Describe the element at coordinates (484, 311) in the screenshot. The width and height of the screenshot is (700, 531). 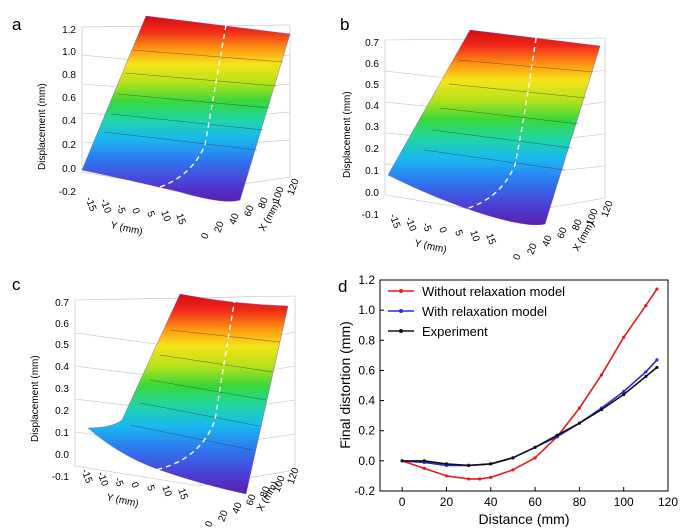
I see `legend-label-1: With relaxation model` at that location.